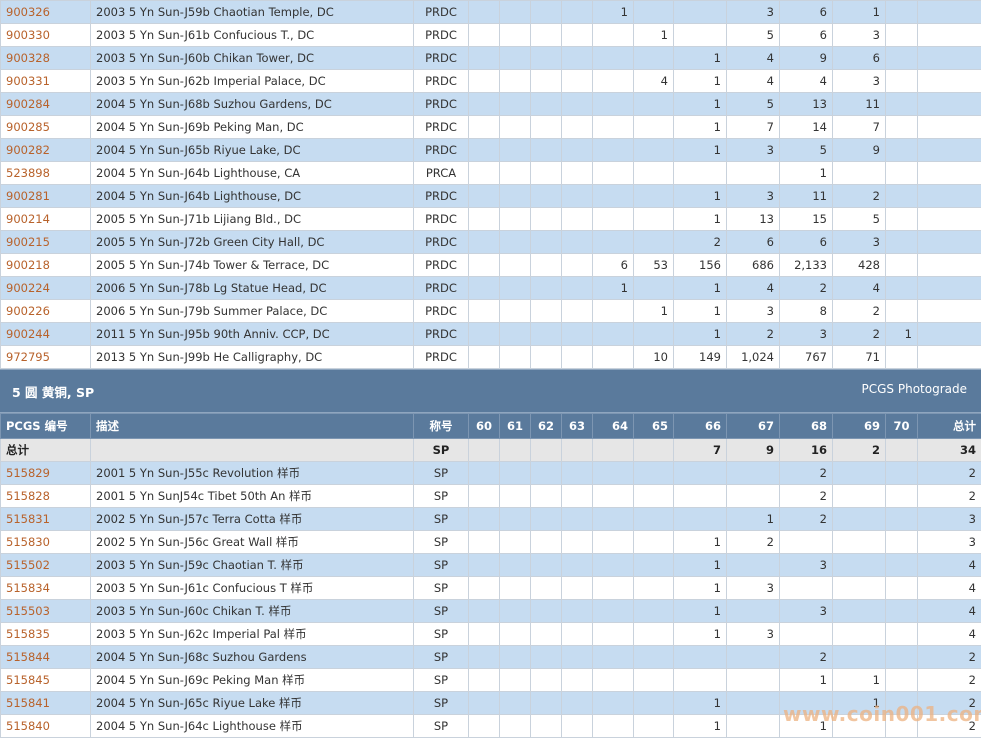 Image resolution: width=981 pixels, height=740 pixels. I want to click on pcgs-code-link: 515503, so click(45, 611).